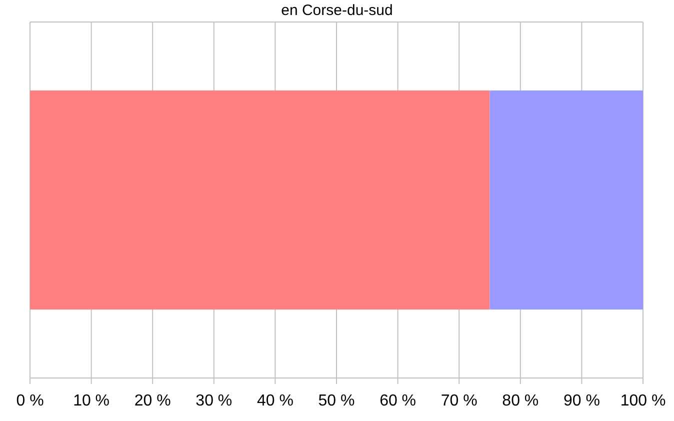  Describe the element at coordinates (152, 401) in the screenshot. I see `x-tick-label: 20 %` at that location.